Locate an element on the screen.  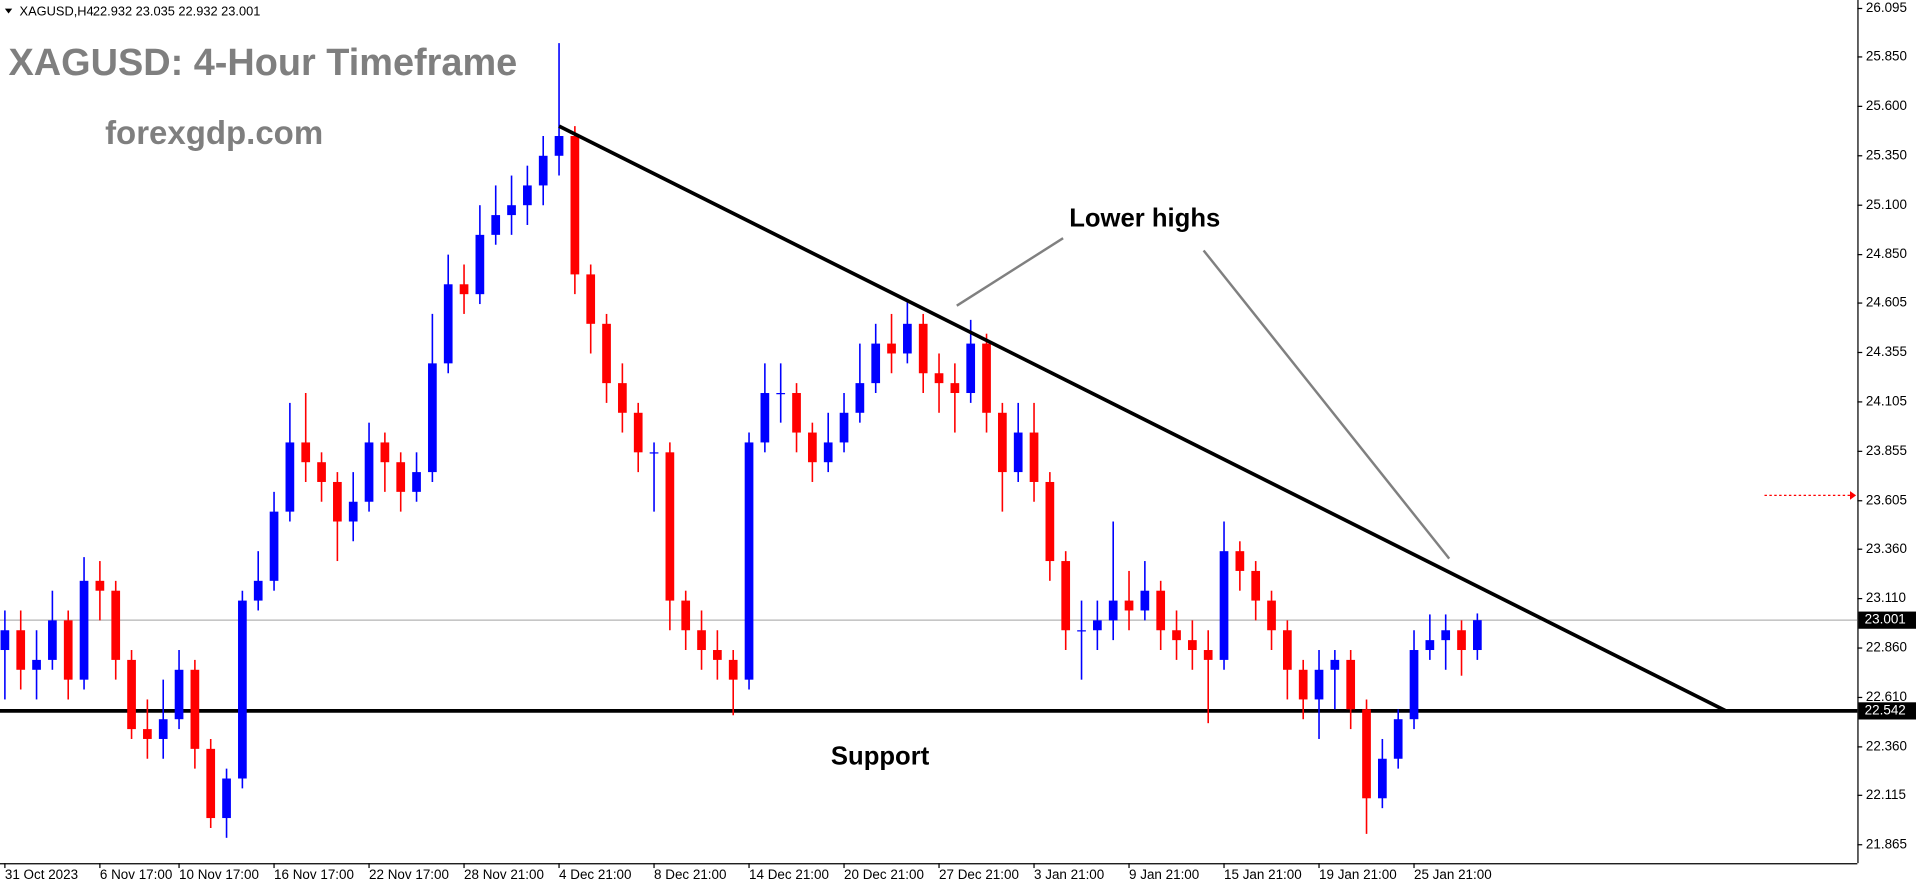
support-price-label: 22.542 is located at coordinates (1885, 709).